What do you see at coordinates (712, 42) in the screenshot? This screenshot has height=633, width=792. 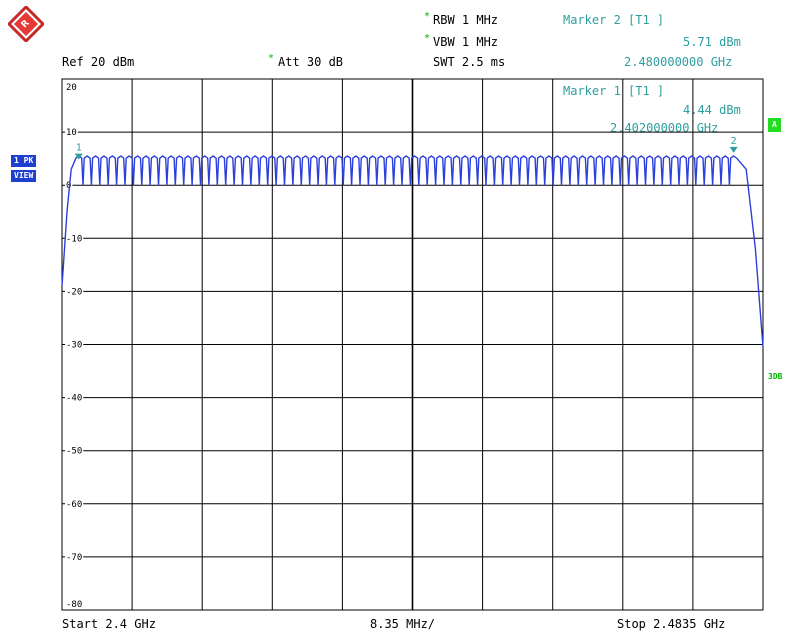 I see `marker2-level: 5.71 dBm` at bounding box center [712, 42].